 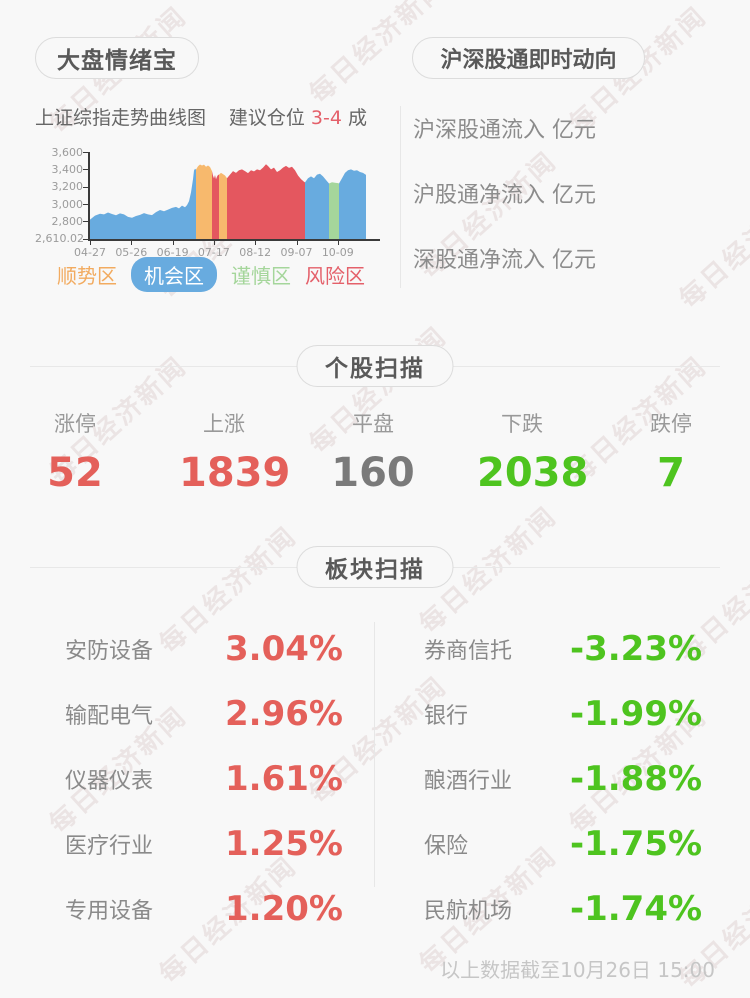 I want to click on hs-connect-row: 深股通净流入 亿元, so click(x=563, y=257).